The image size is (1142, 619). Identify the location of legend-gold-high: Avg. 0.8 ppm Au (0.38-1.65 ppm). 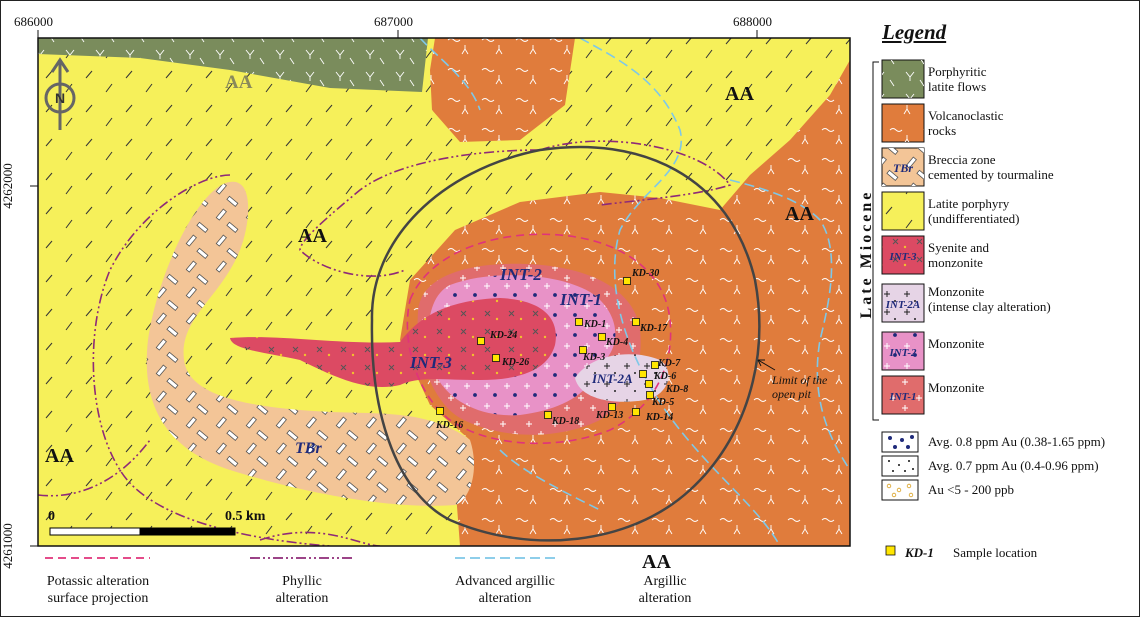
(1017, 441).